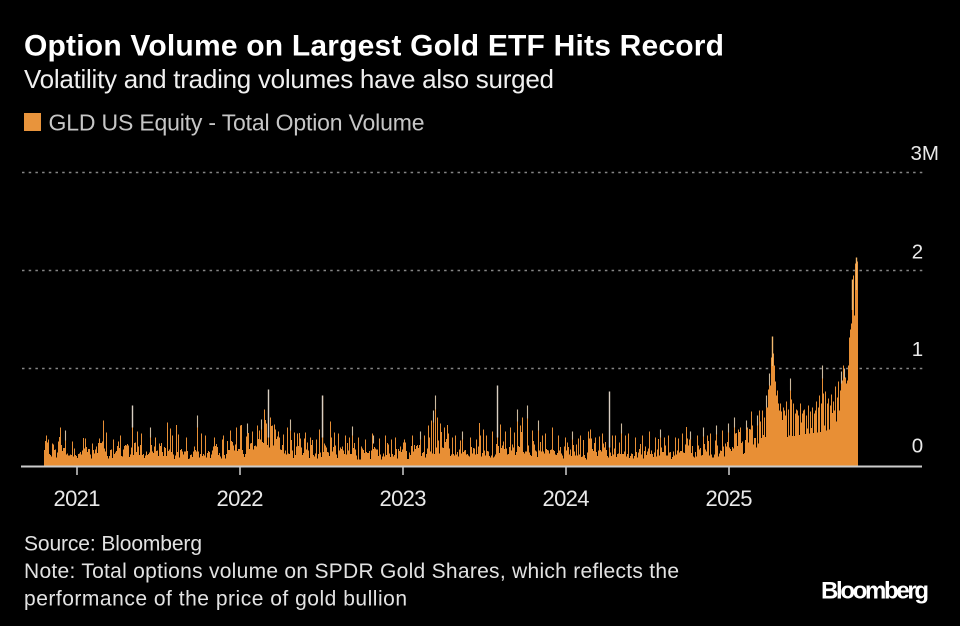 This screenshot has height=626, width=960. I want to click on svg-text: 2023, so click(403, 498).